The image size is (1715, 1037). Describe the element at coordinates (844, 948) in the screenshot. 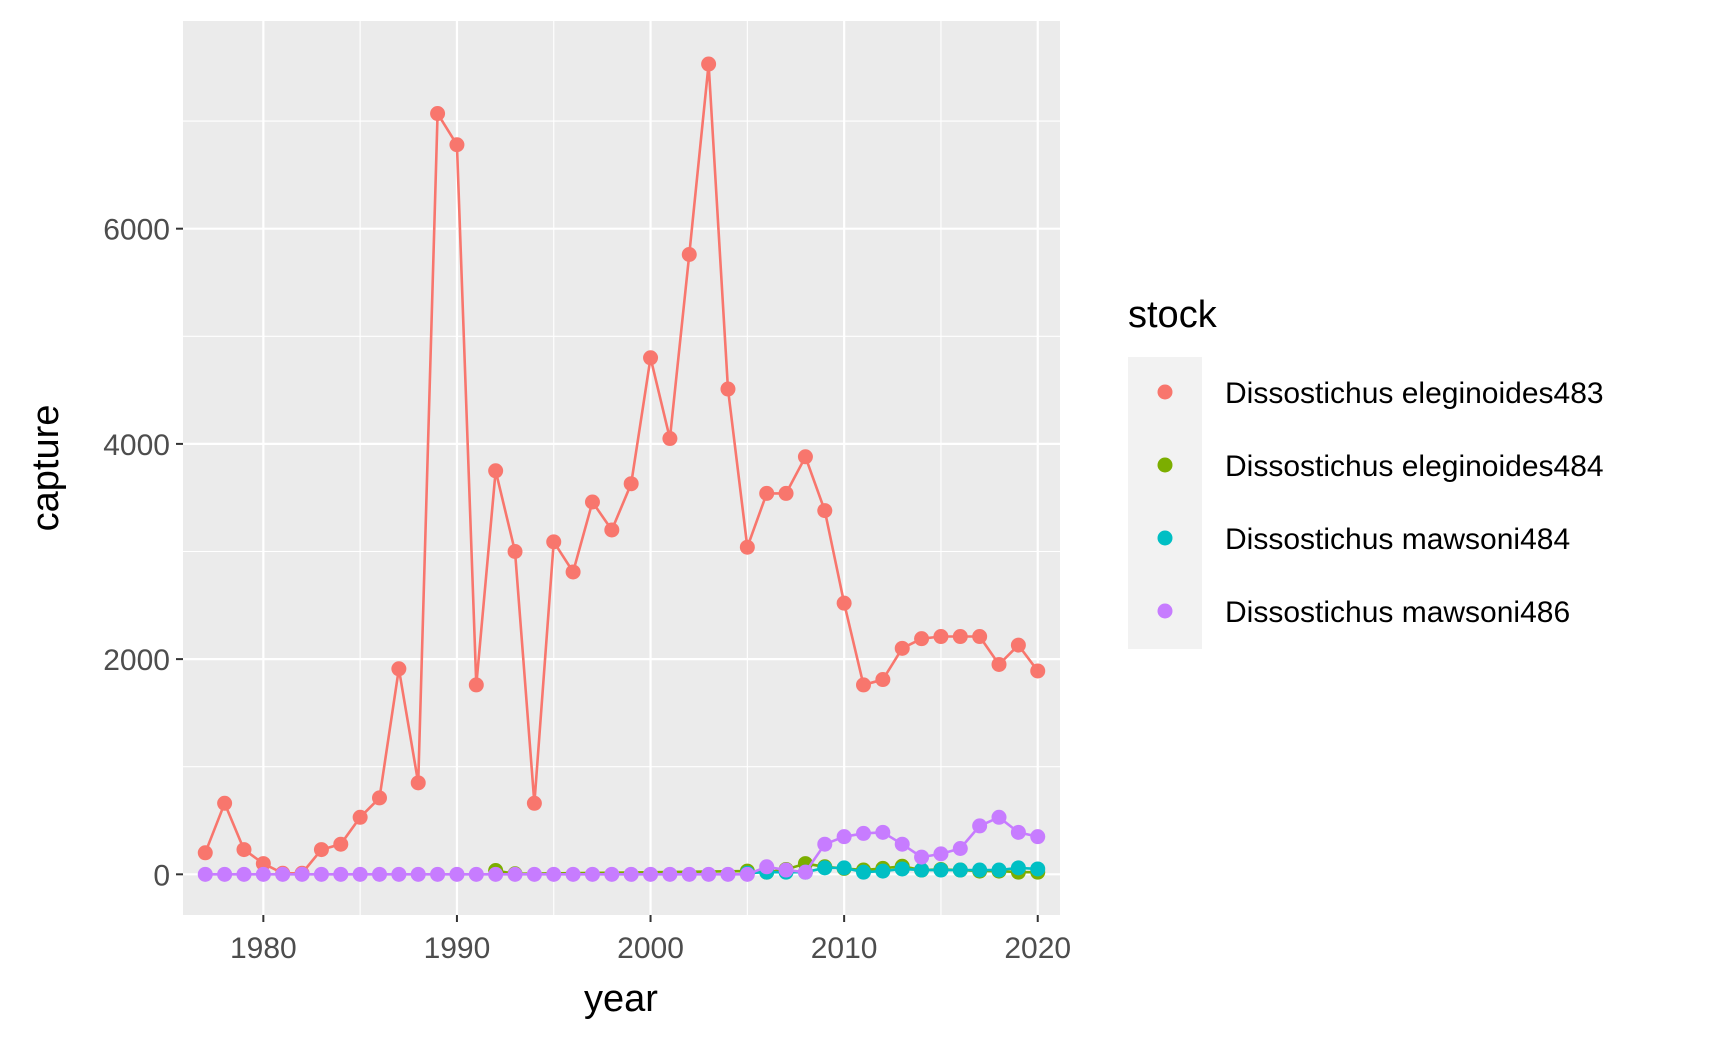

I see `x-tick-label: 2010` at that location.